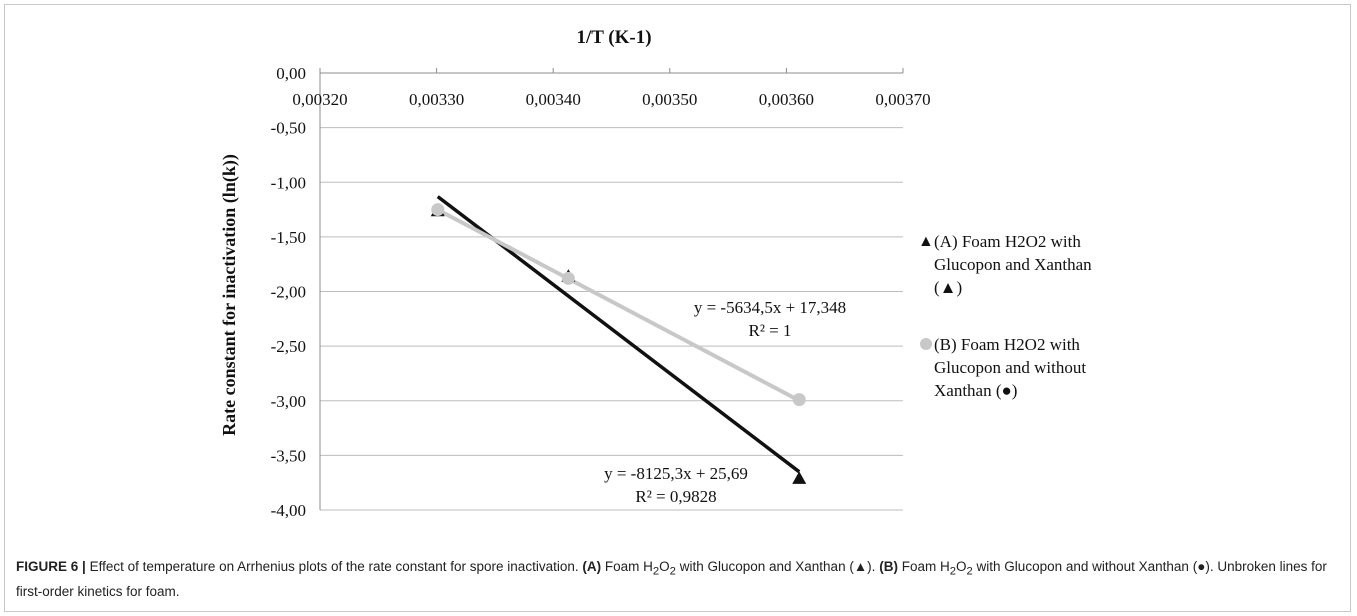 Image resolution: width=1357 pixels, height=616 pixels. I want to click on x-tick-label: 0,00370, so click(902, 99).